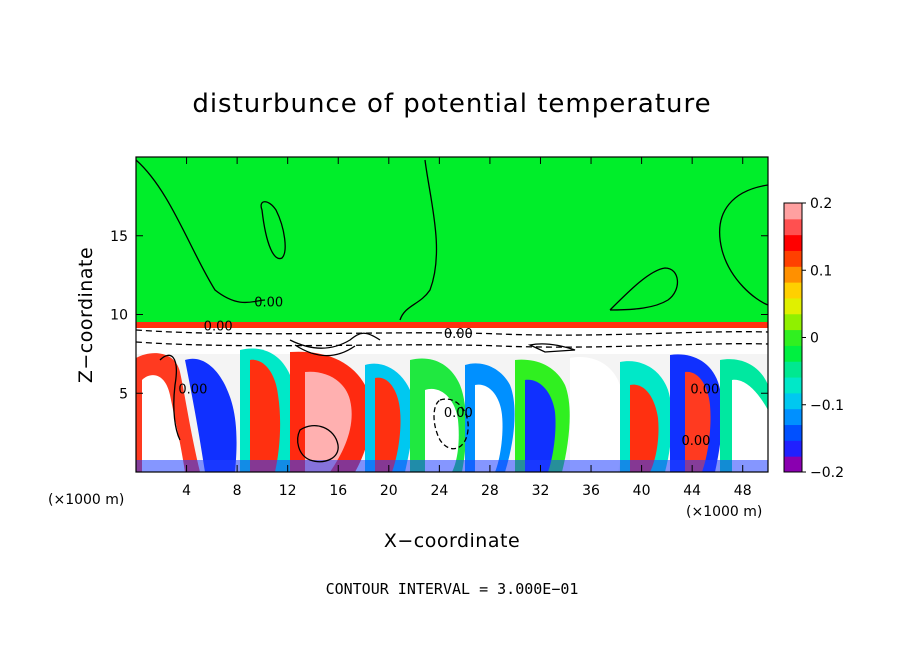  I want to click on contour-labels: 0.00 0.00 0.00 0.00 0.00 0.00 0.00, so click(448, 373).